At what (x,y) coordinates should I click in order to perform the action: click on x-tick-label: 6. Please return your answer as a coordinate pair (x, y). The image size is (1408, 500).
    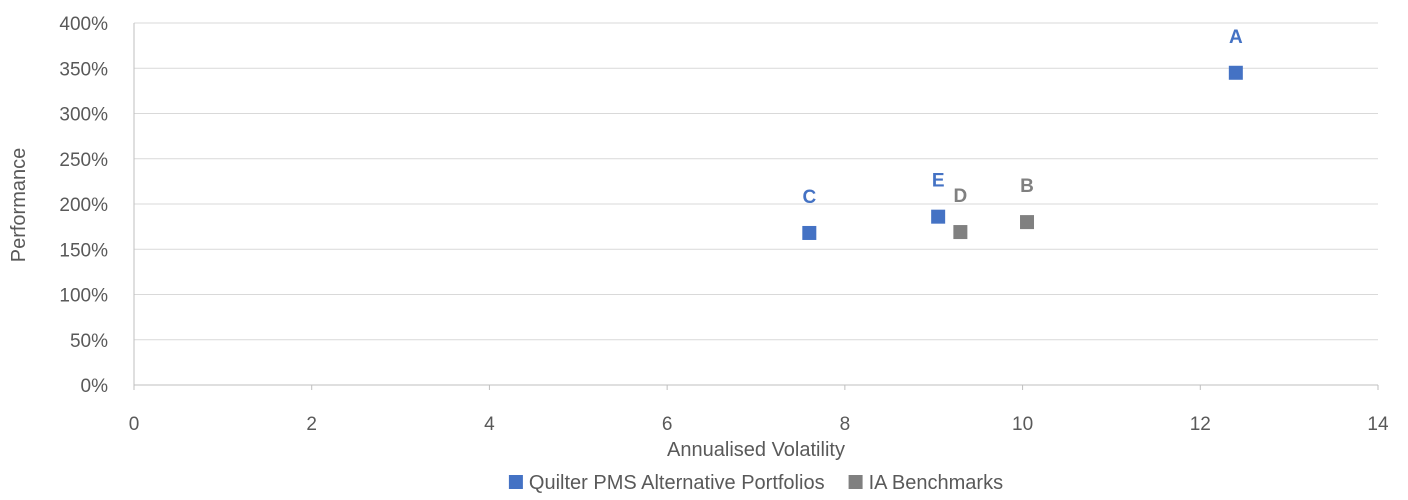
    Looking at the image, I should click on (667, 424).